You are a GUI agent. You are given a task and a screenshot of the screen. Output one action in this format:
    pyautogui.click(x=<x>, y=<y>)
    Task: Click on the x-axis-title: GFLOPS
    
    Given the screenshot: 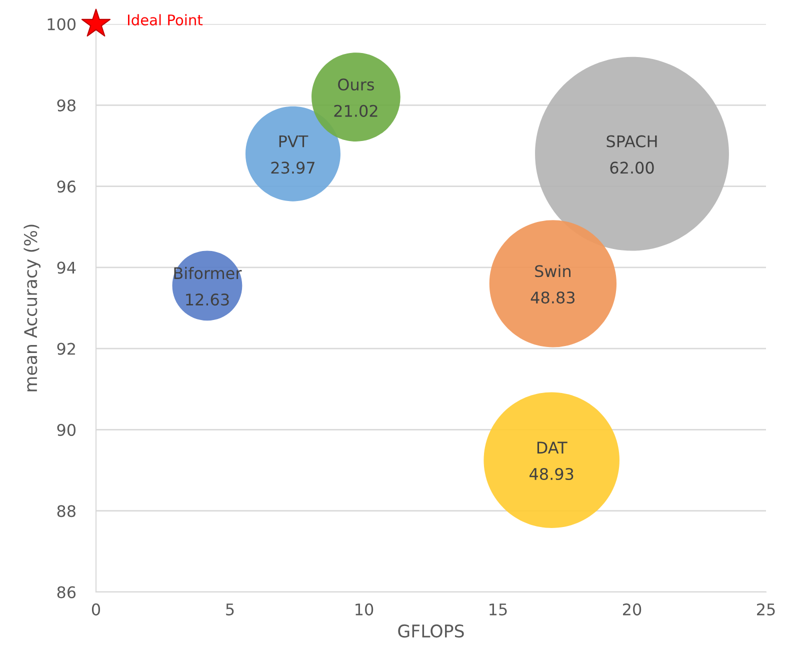 What is the action you would take?
    pyautogui.click(x=431, y=631)
    